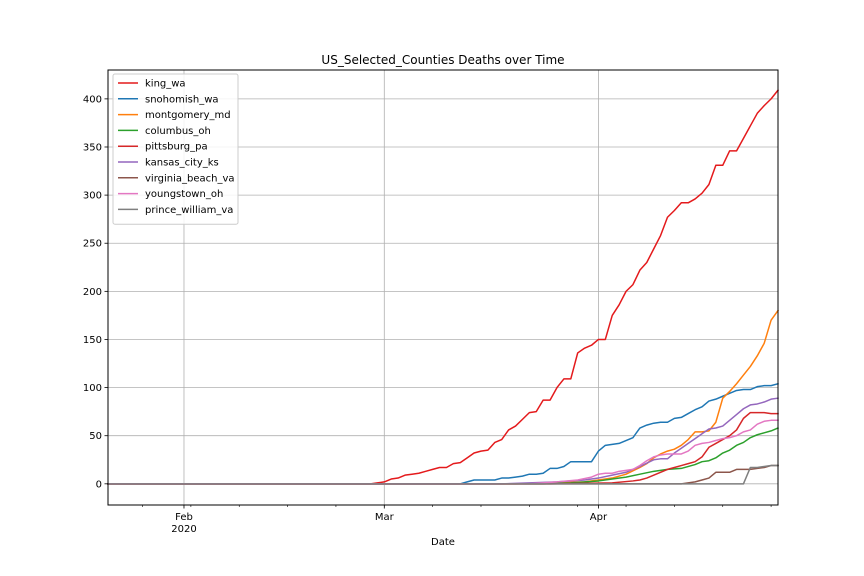 The image size is (864, 576). I want to click on series-line-prince-william-va, so click(443, 474).